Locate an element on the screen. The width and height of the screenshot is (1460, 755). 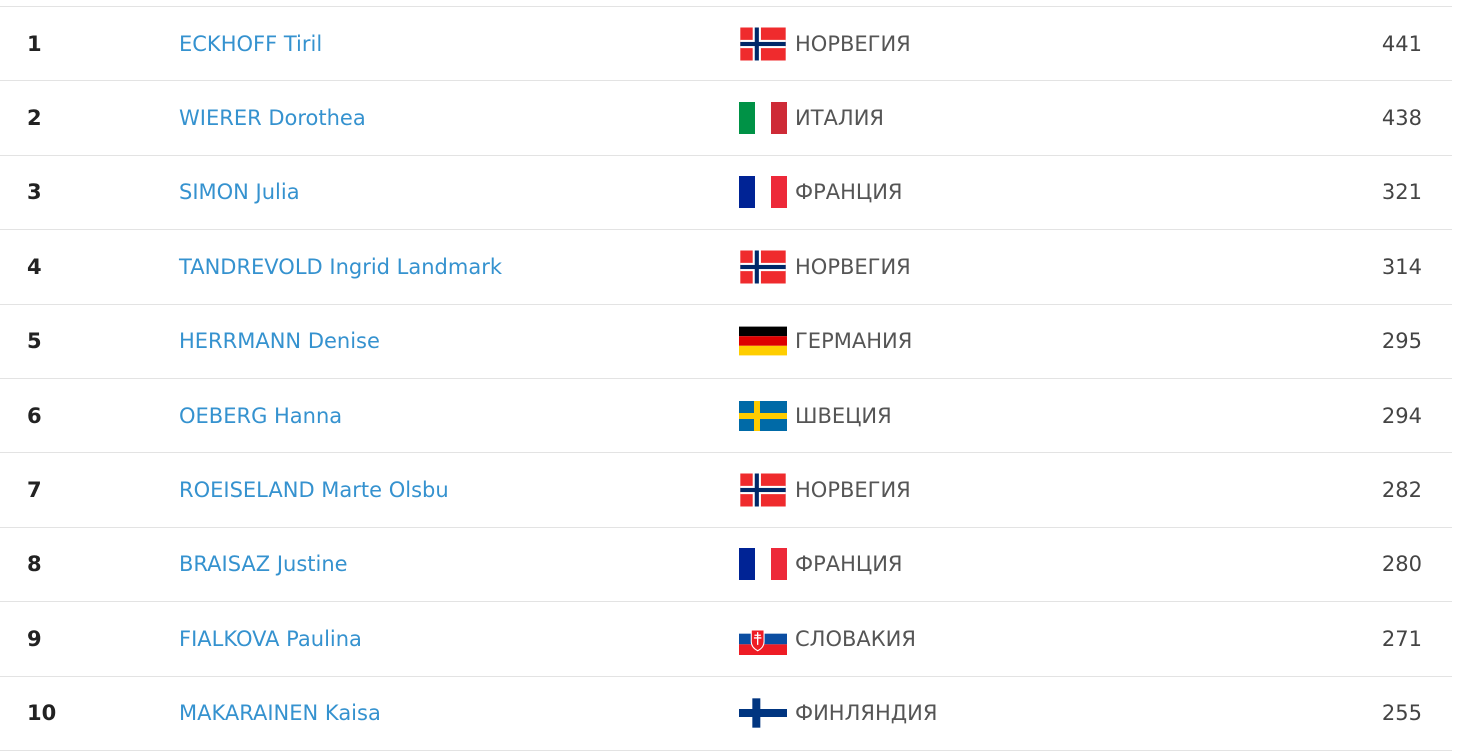
points: 282 is located at coordinates (1401, 490).